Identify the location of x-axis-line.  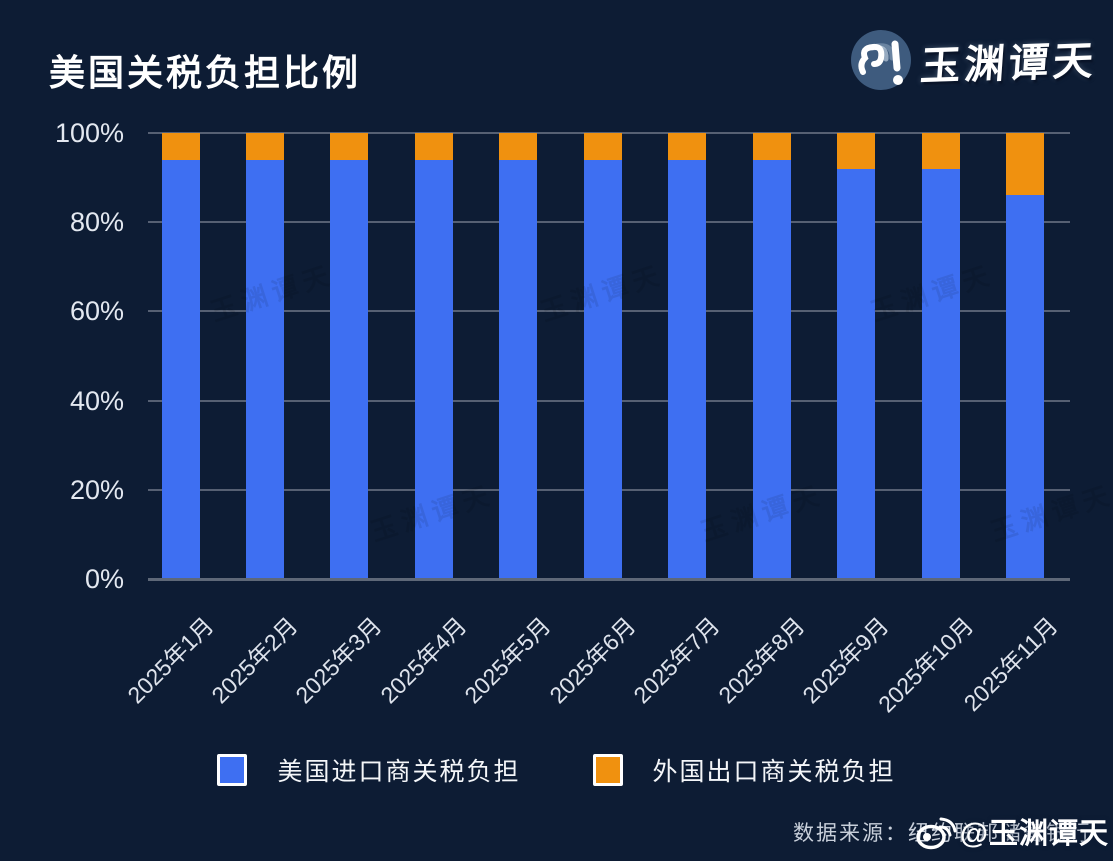
(609, 579).